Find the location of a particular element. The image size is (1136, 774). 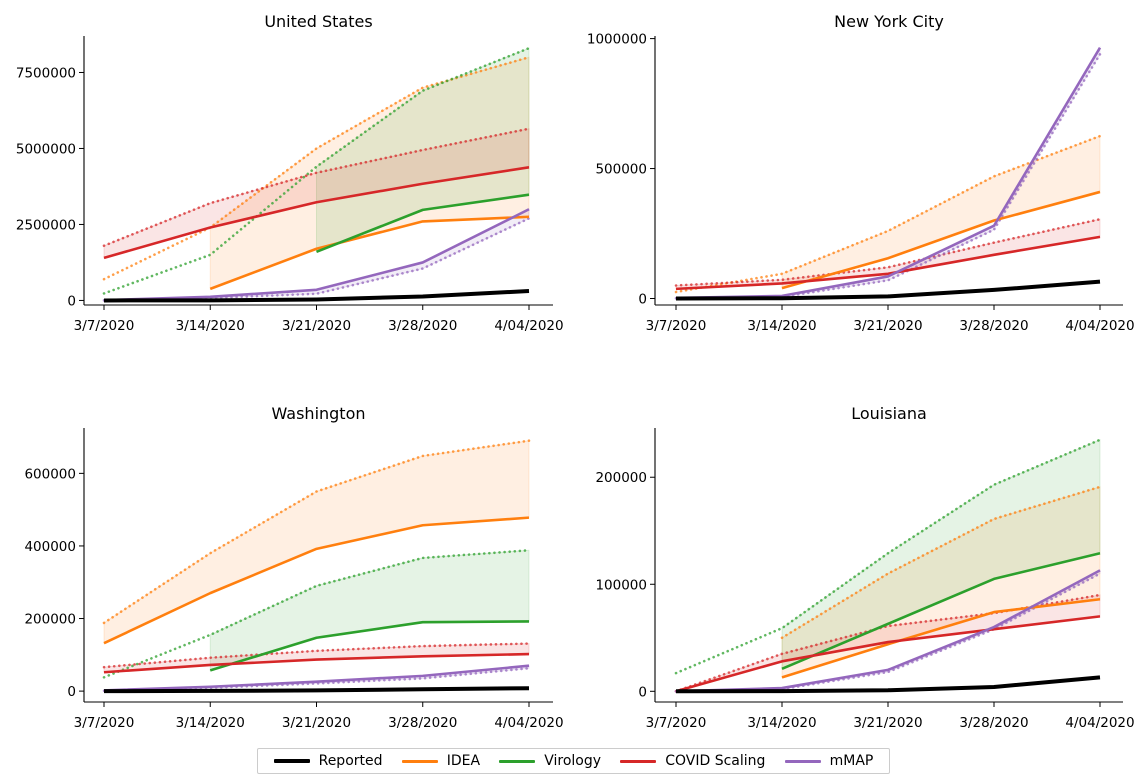

legend-item-mmap: mMAP is located at coordinates (829, 761).